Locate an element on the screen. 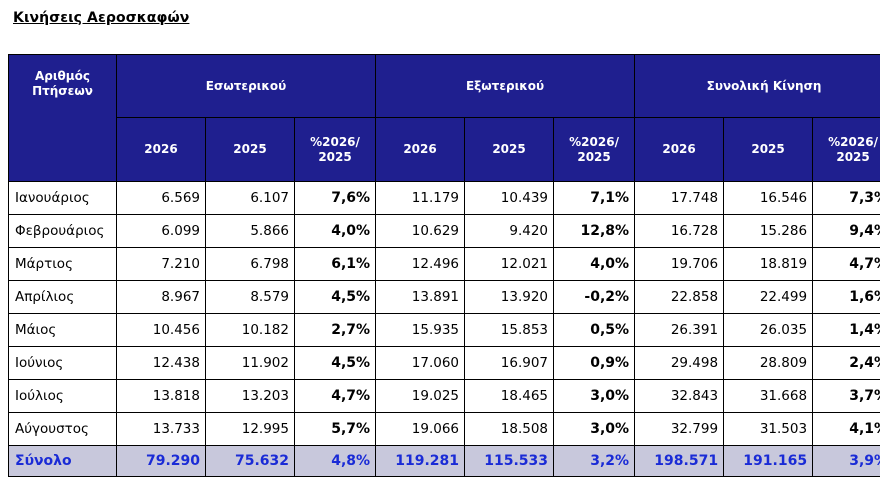  pct-change-cell: 1,4% is located at coordinates (846, 330).